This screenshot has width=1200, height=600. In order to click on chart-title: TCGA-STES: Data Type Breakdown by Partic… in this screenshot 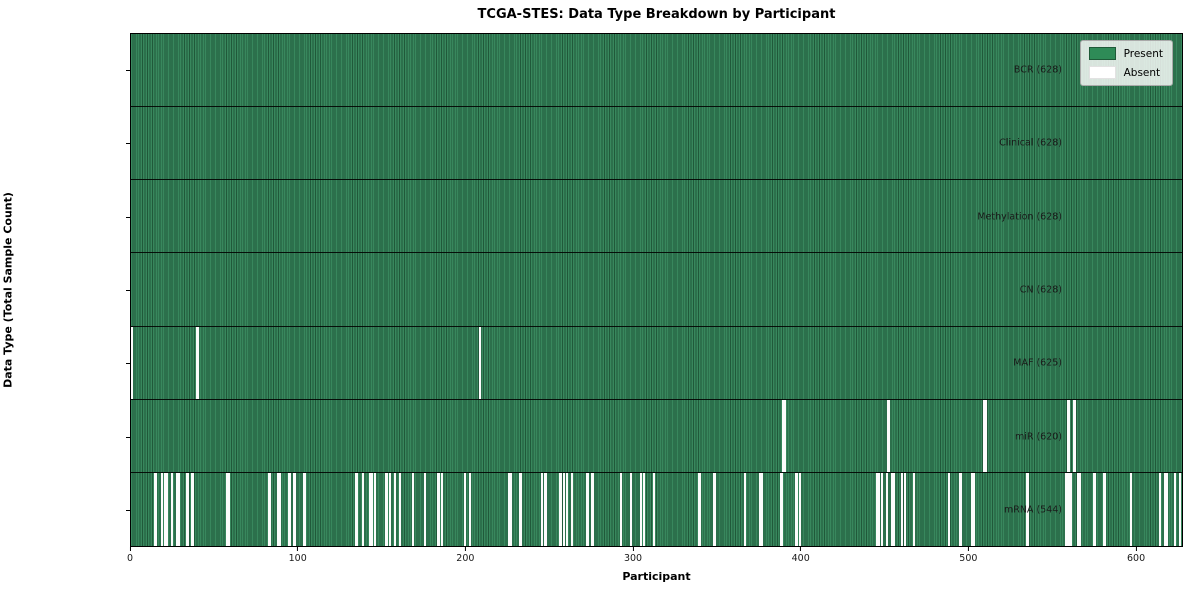, I will do `click(656, 14)`.